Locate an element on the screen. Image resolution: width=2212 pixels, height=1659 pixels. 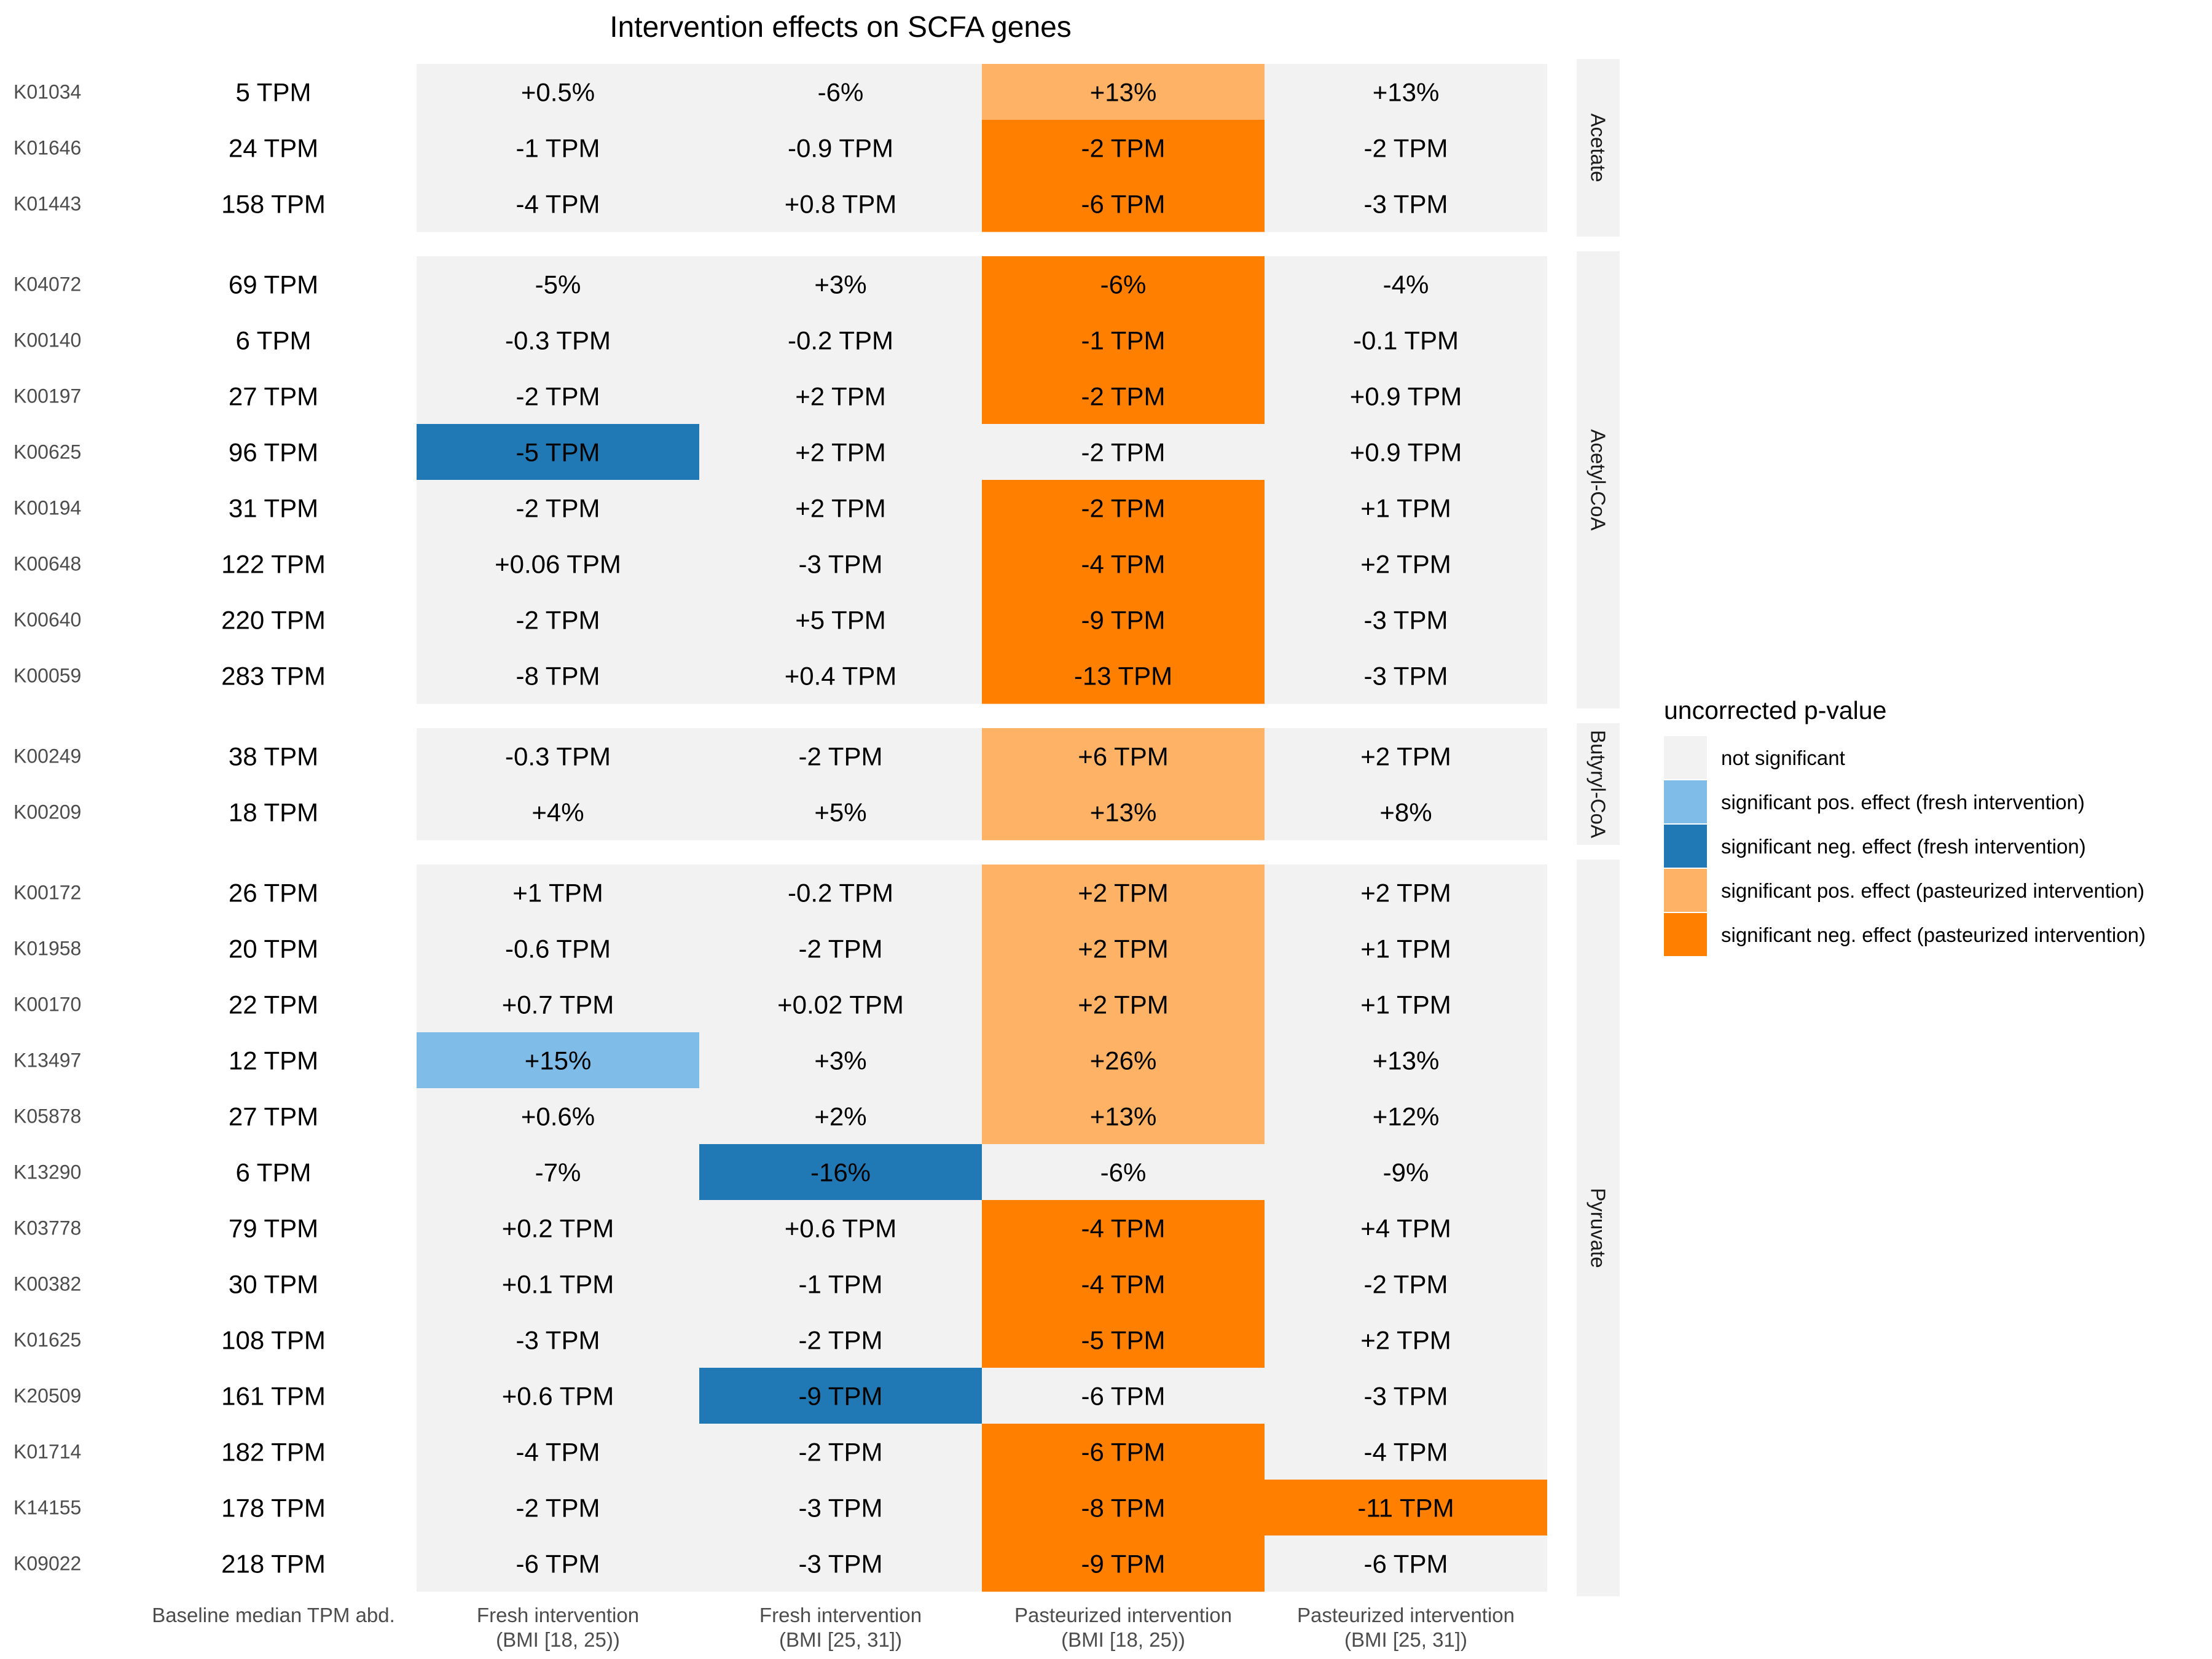
baseline-value: 27 TPM is located at coordinates (273, 1116).